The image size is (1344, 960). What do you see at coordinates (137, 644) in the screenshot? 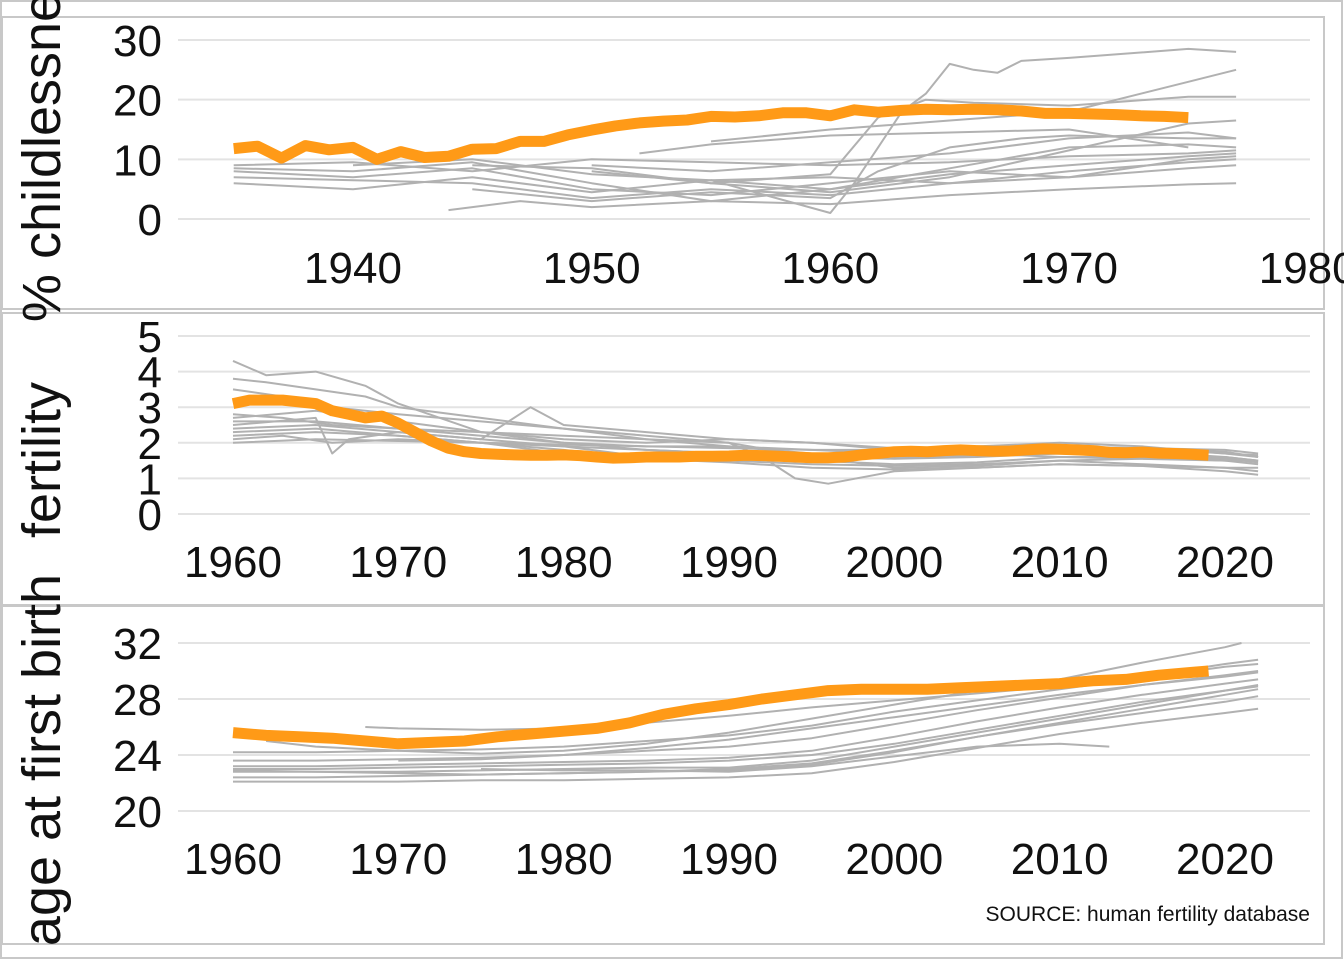
I see `y-tick-label: 32` at bounding box center [137, 644].